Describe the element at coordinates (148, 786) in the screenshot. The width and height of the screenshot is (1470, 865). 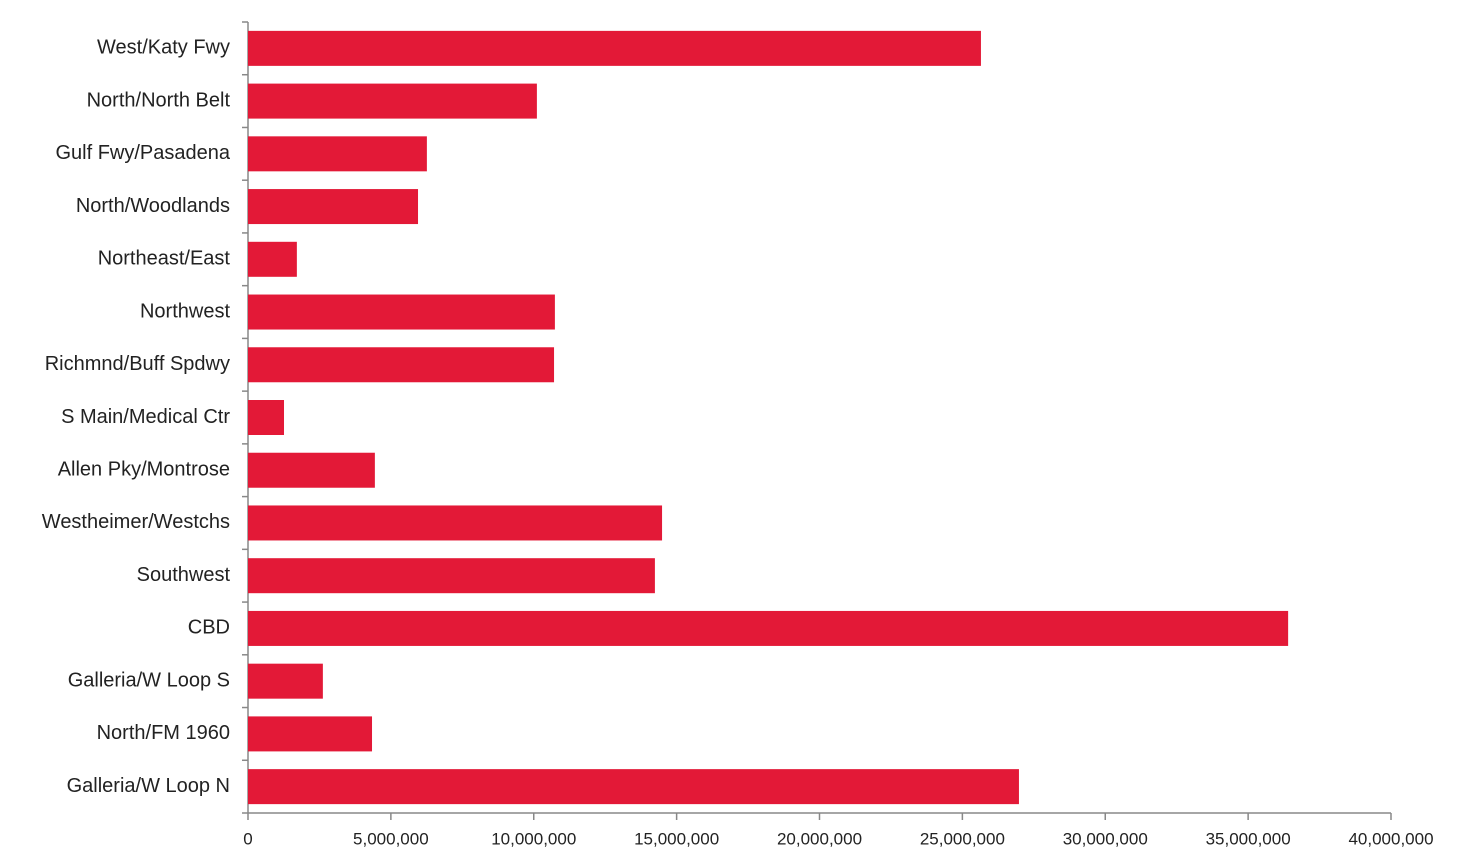
I see `y-tick-label: Galleria/W Loop N` at that location.